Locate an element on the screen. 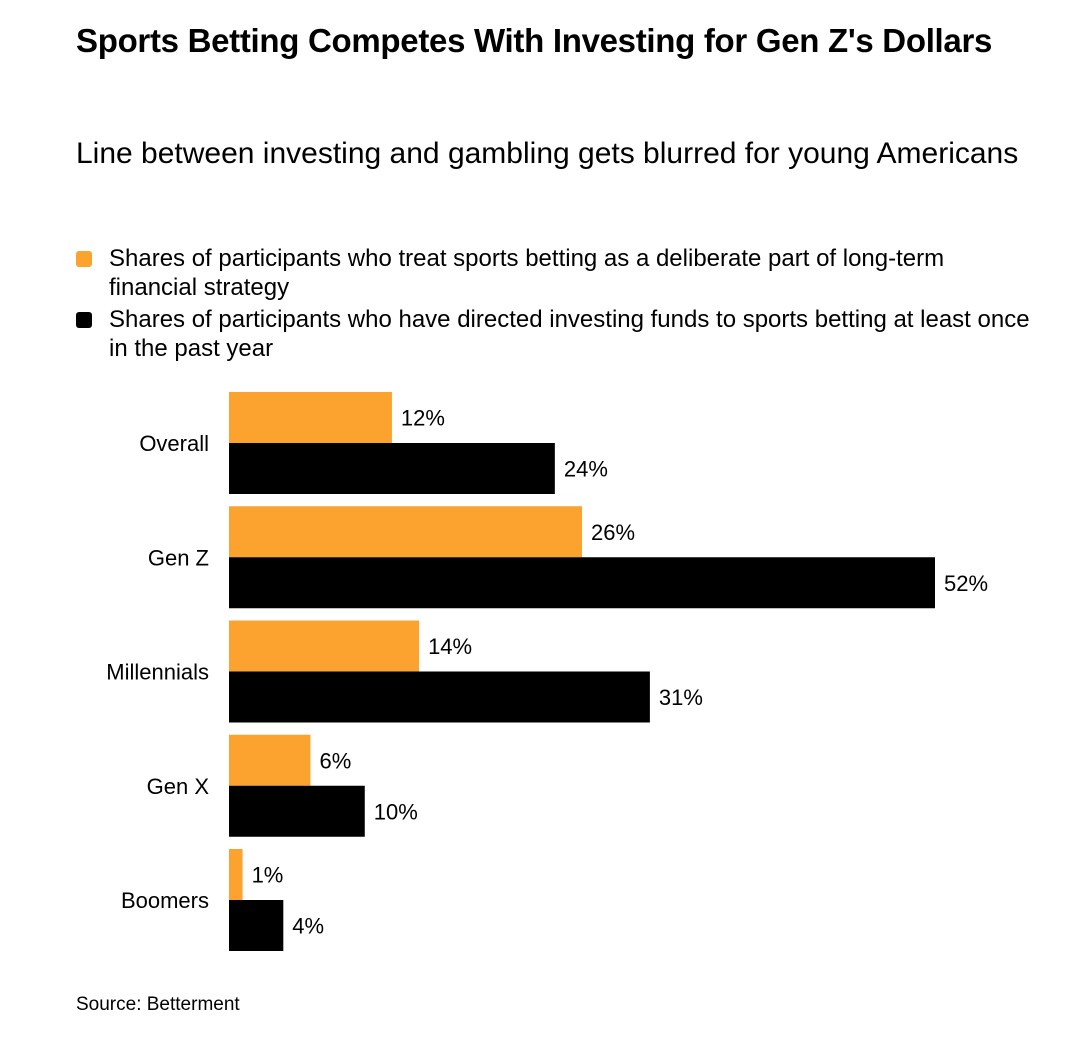 Image resolution: width=1071 pixels, height=1053 pixels. category-label: Boomers is located at coordinates (165, 900).